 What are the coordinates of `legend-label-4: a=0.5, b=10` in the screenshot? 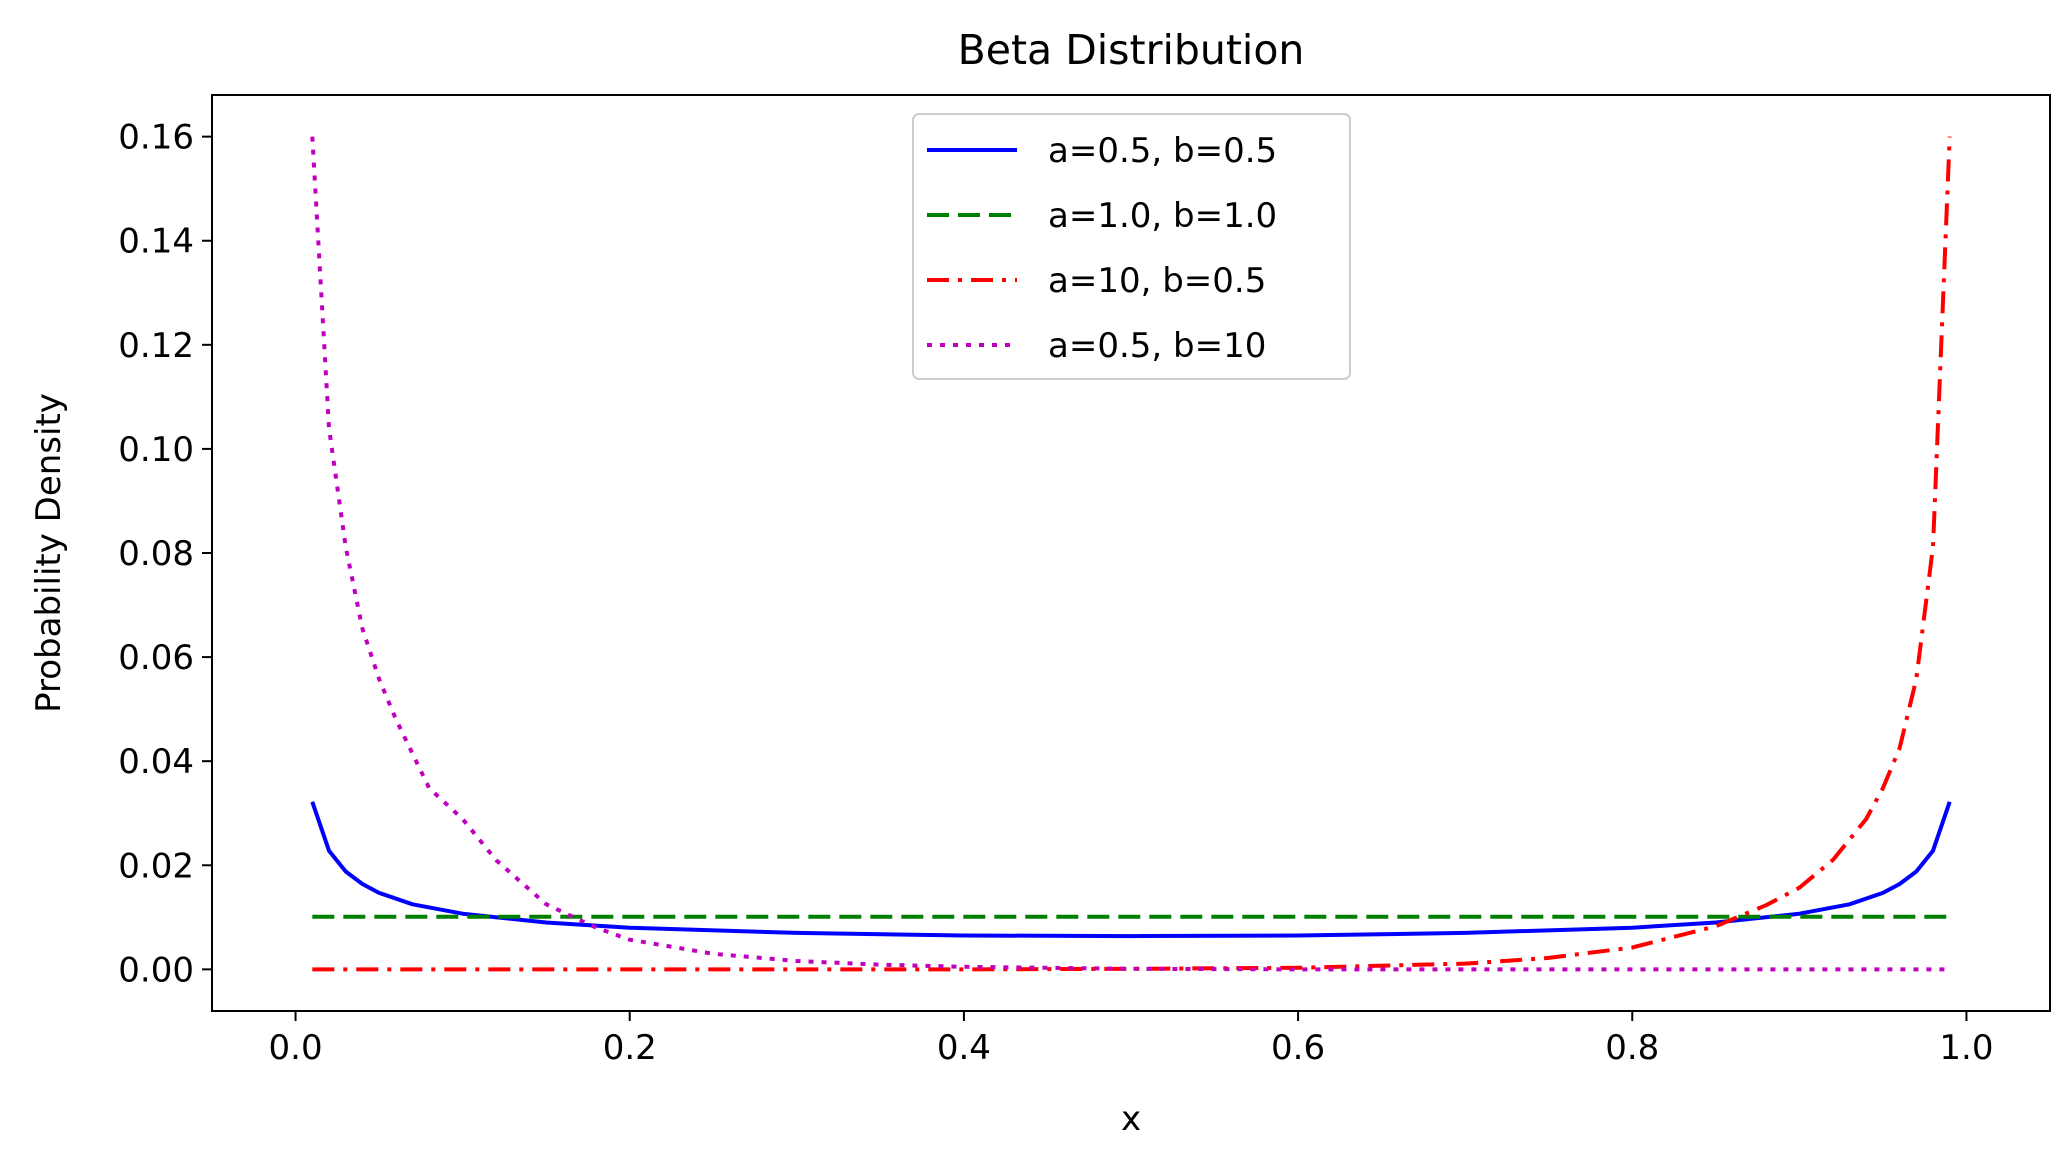 It's located at (1157, 346).